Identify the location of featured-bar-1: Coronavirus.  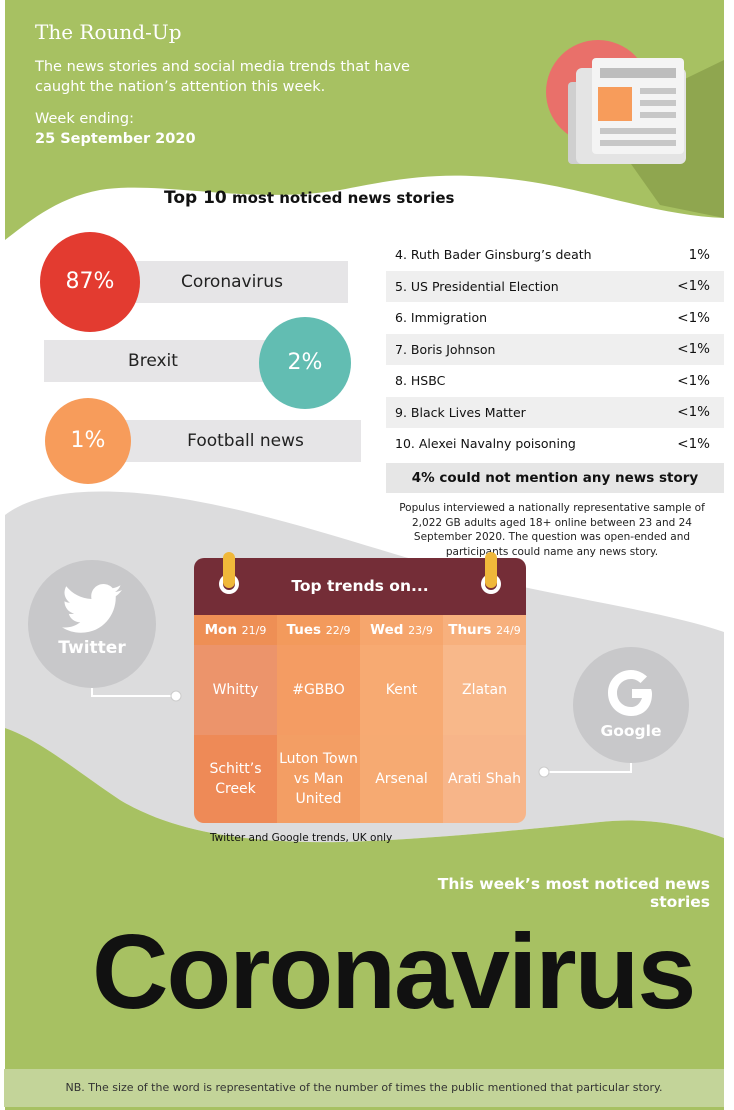
(240, 282).